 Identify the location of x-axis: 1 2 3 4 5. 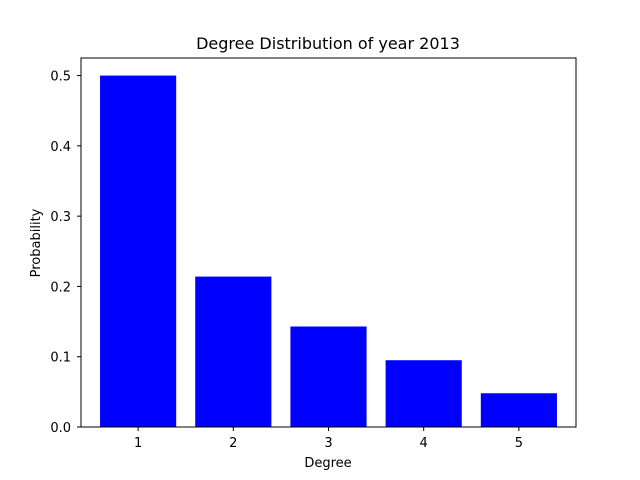
(328, 439).